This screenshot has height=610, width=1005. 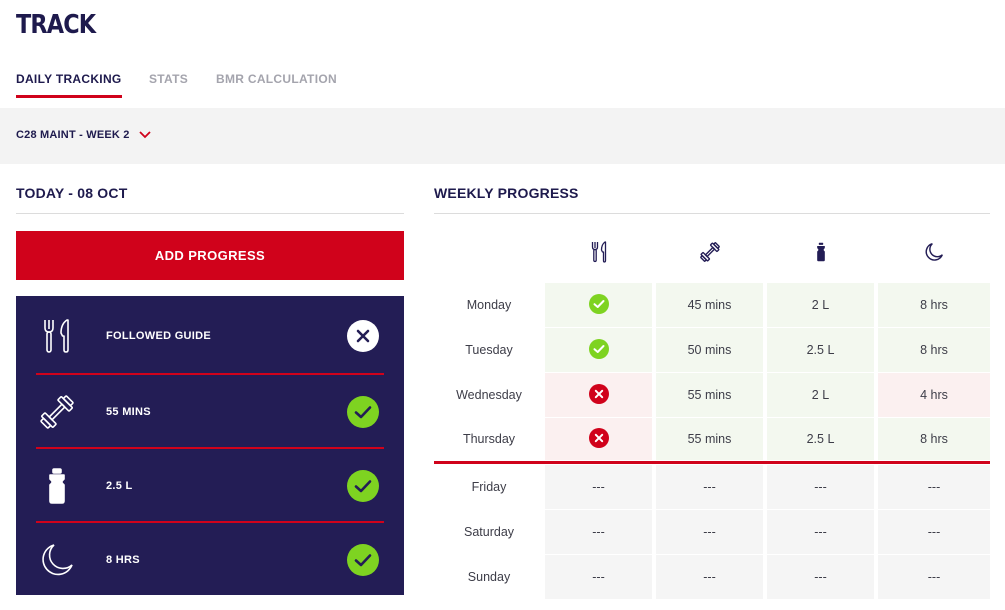 What do you see at coordinates (69, 79) in the screenshot?
I see `tab-label: DAILY TRACKING` at bounding box center [69, 79].